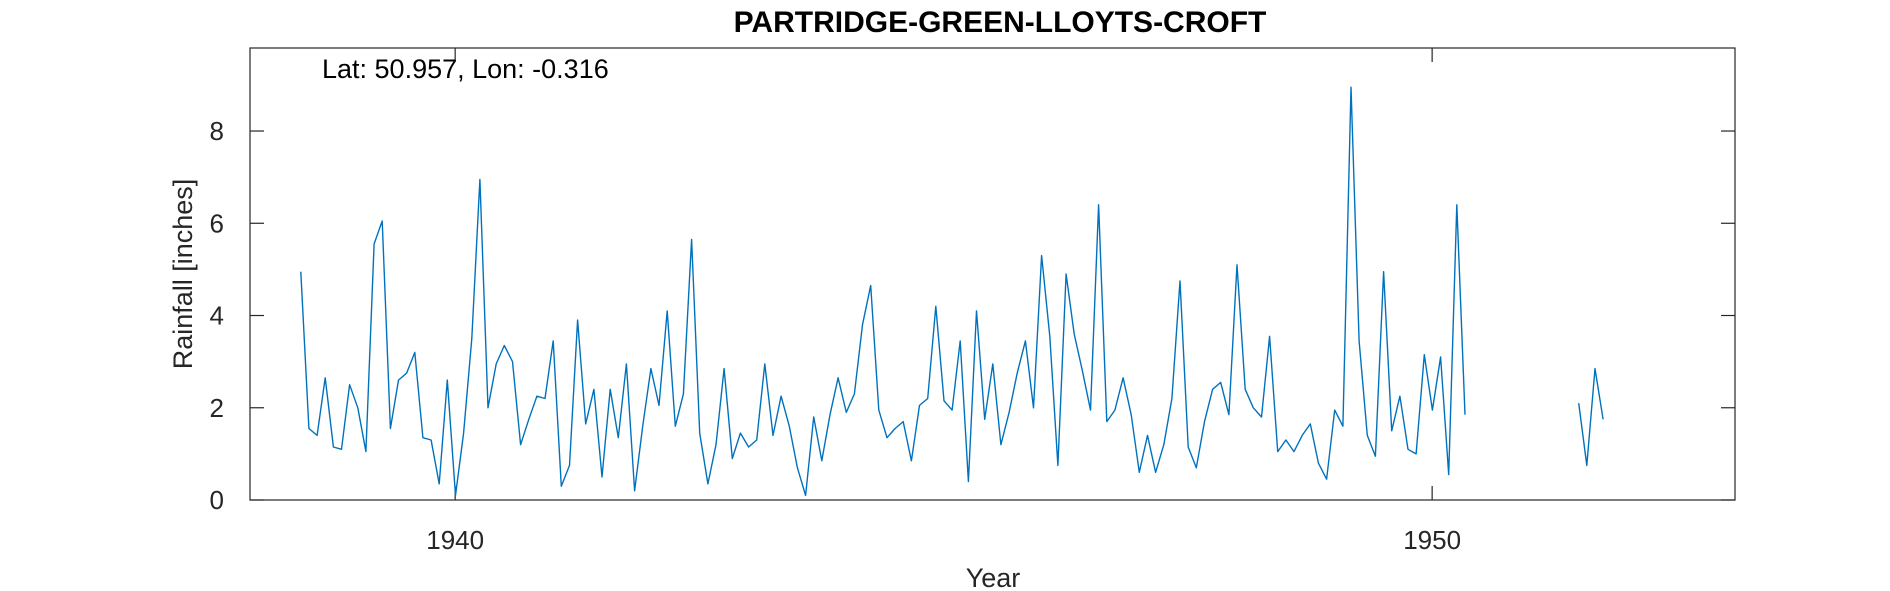 This screenshot has height=591, width=1890. Describe the element at coordinates (217, 316) in the screenshot. I see `y-tick-label: 4` at that location.